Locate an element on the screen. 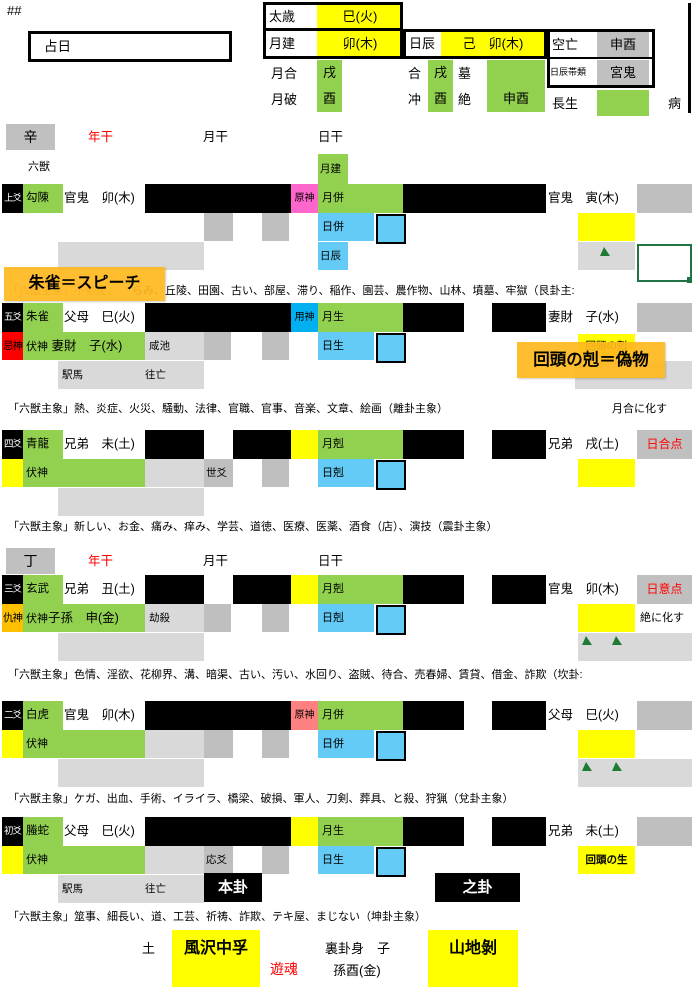 The width and height of the screenshot is (692, 987). yao-label-1: 初爻 is located at coordinates (12, 831).